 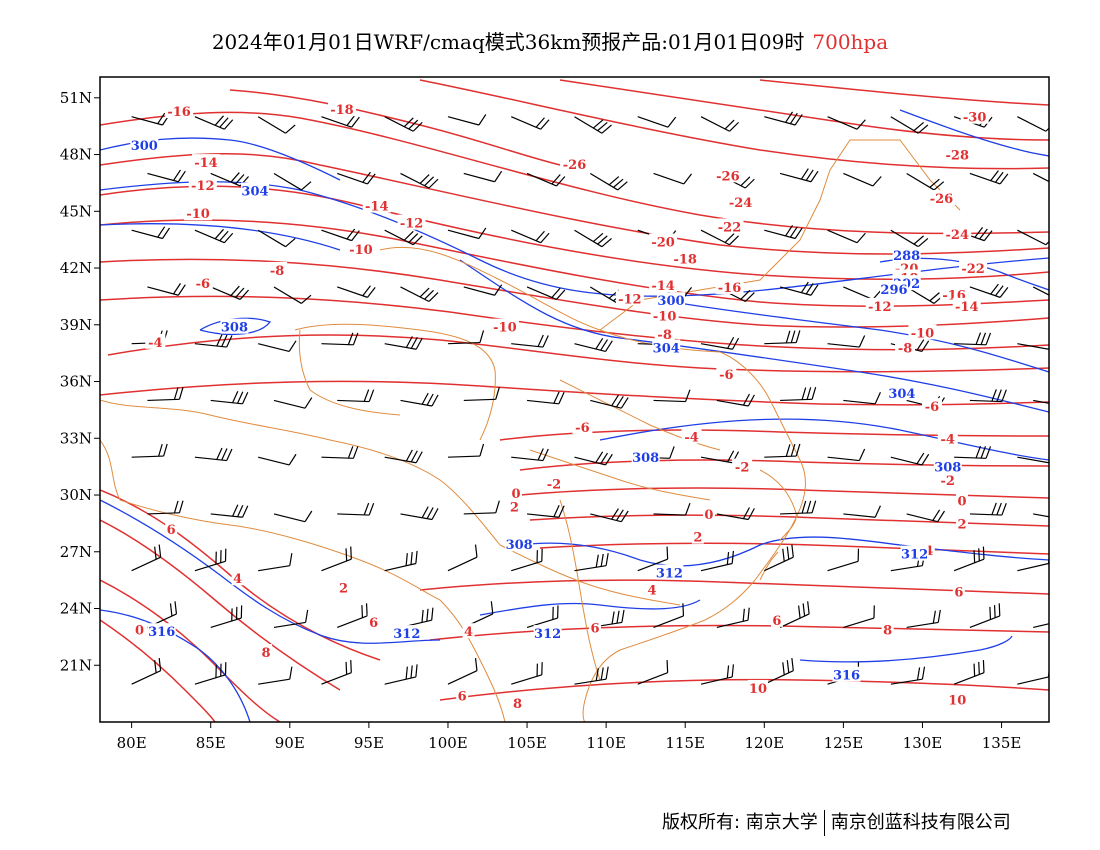 I want to click on isotherm-label: -28, so click(x=958, y=156).